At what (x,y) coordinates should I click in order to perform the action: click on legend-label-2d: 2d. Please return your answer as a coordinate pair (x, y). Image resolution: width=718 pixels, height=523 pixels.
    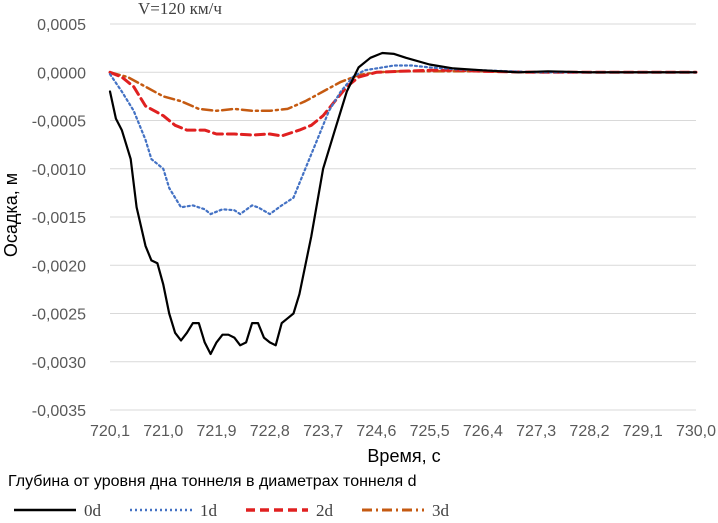
    Looking at the image, I should click on (325, 510).